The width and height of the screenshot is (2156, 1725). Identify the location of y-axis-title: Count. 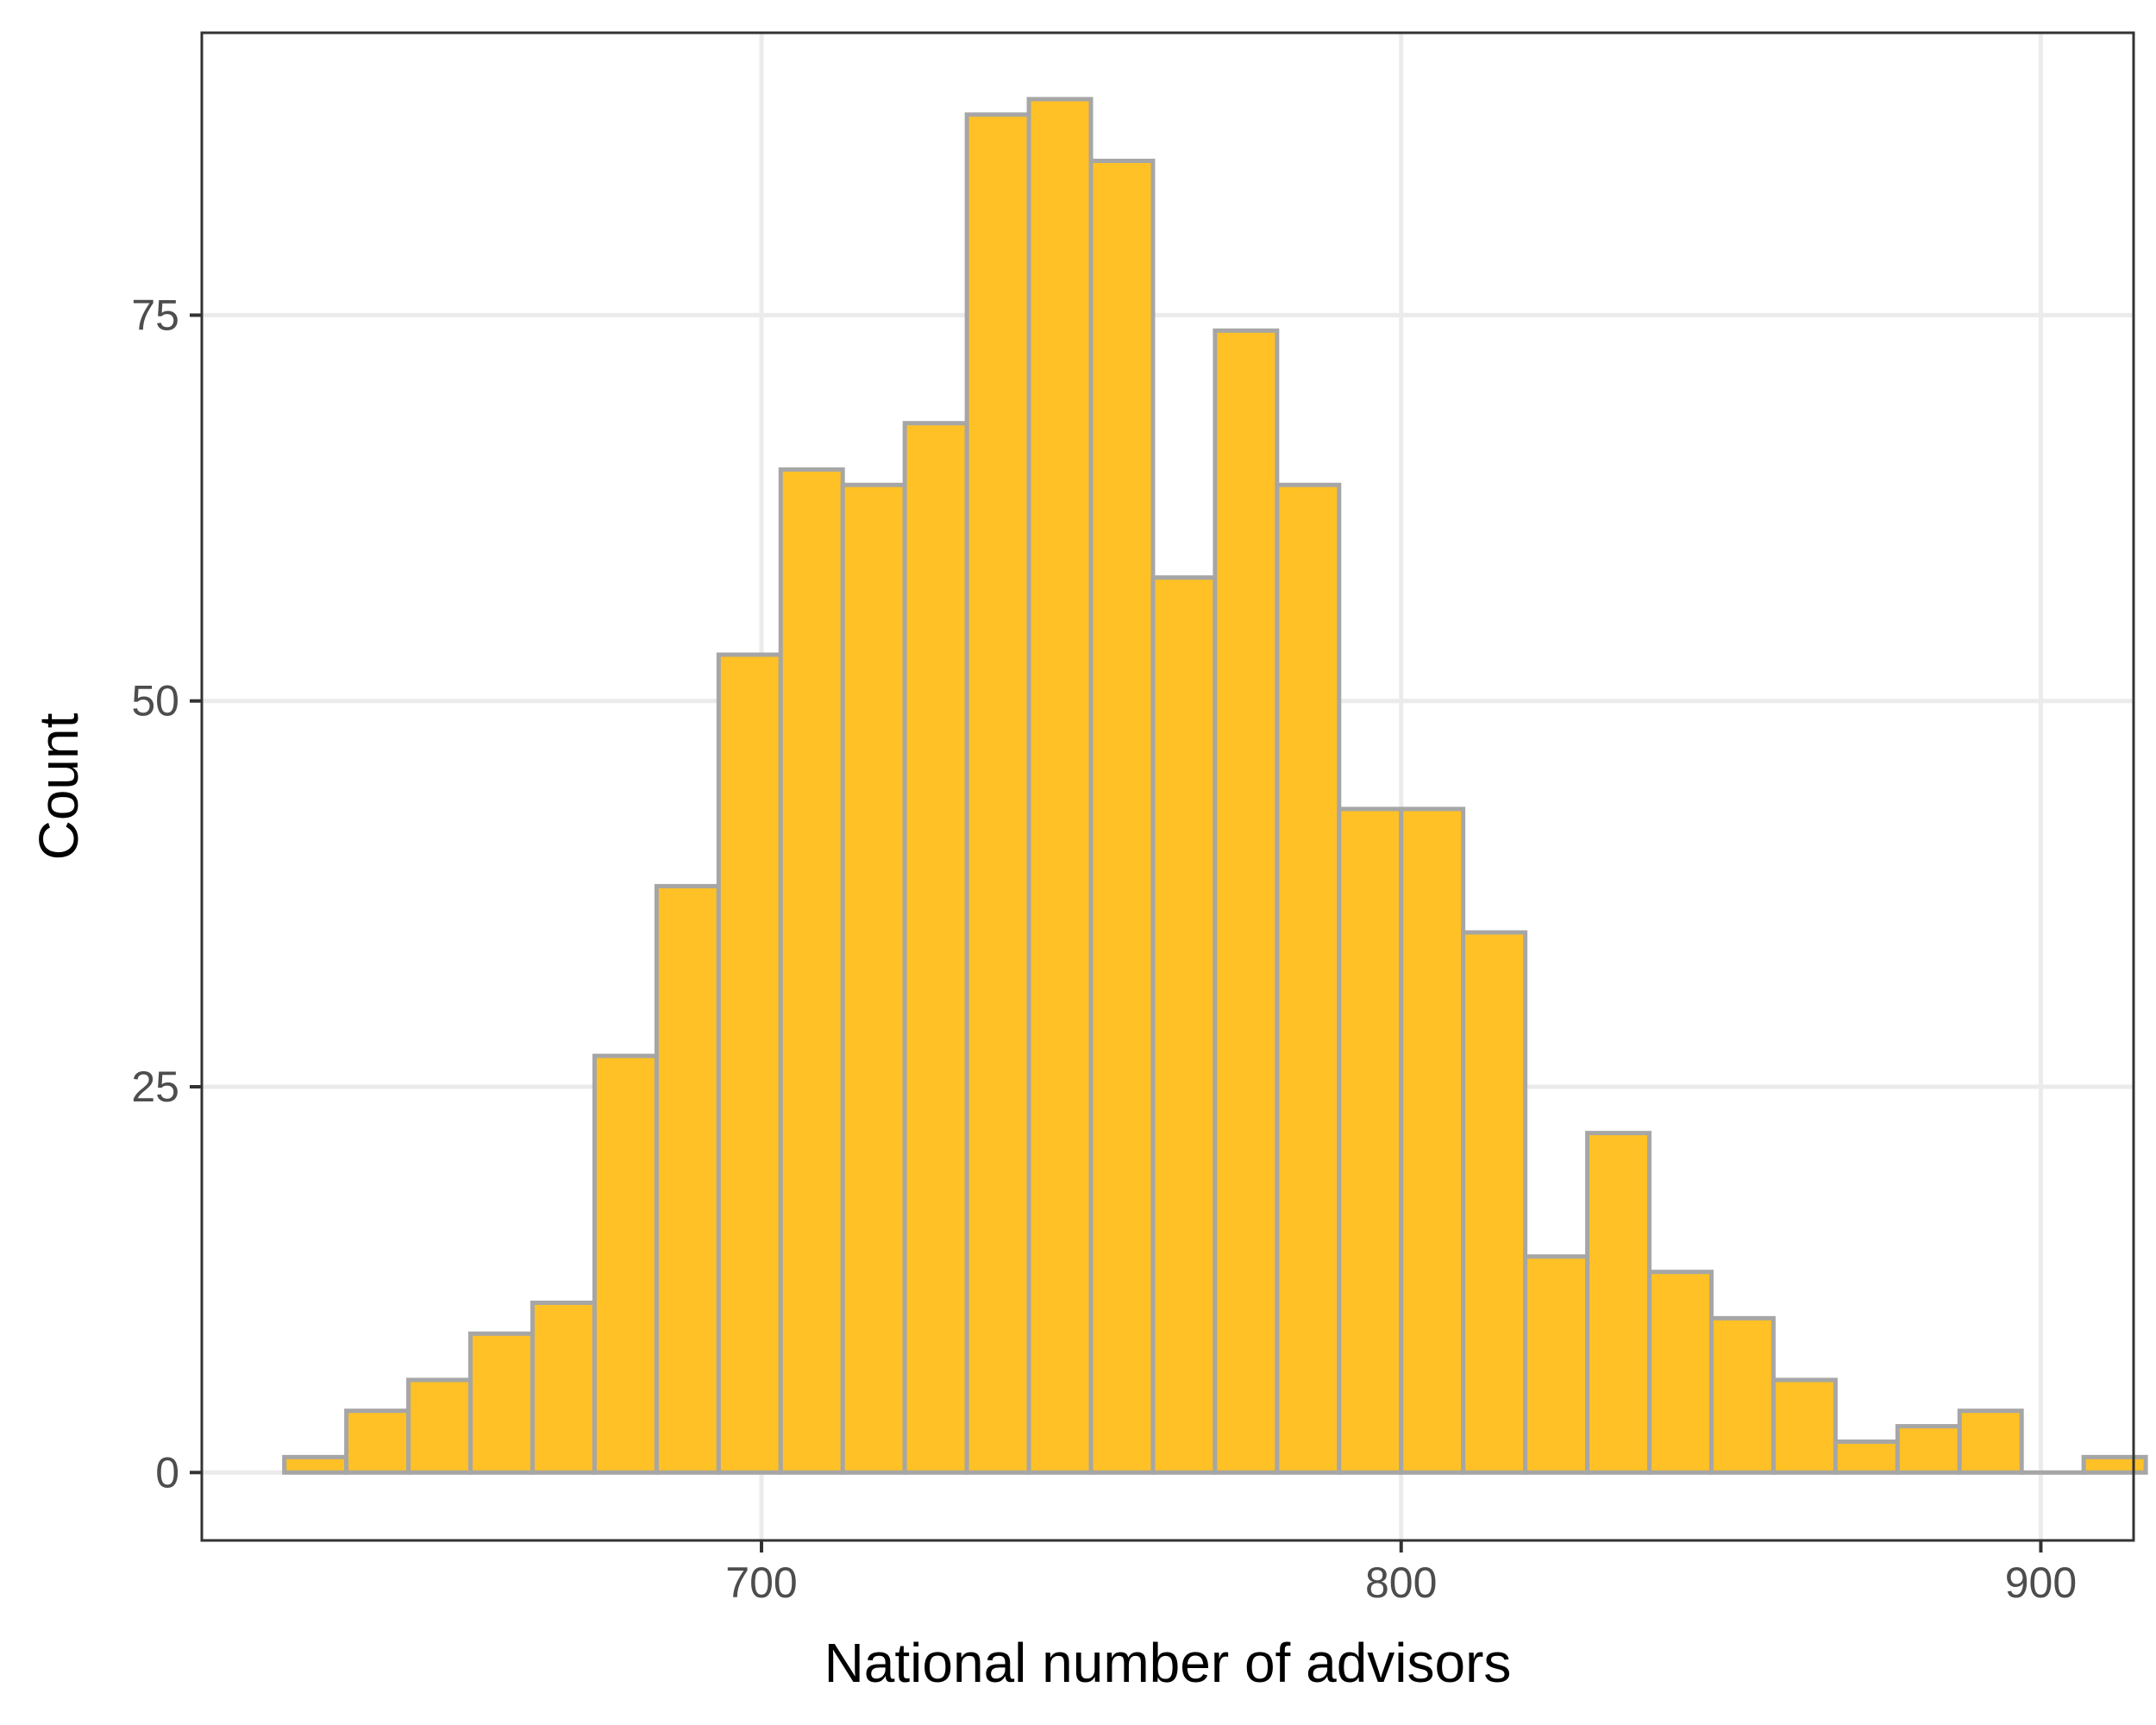
(59, 786).